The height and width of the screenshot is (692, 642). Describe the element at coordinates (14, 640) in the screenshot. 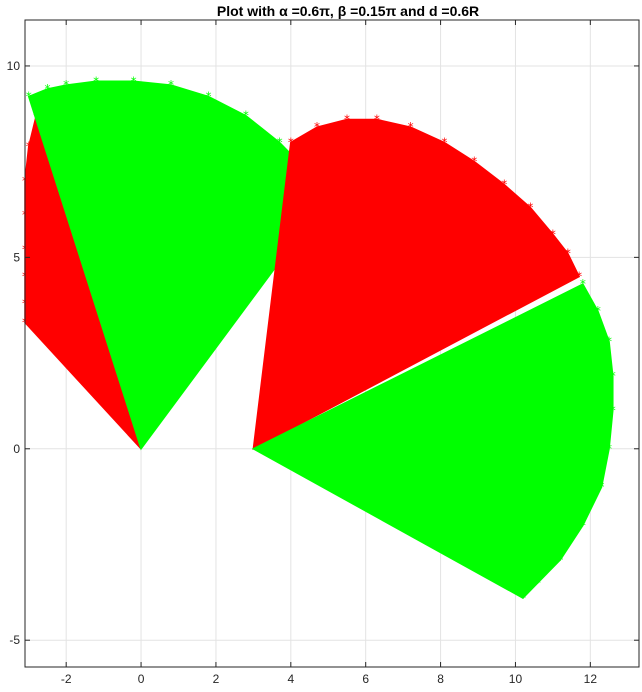

I see `y-tick-label: -5` at that location.